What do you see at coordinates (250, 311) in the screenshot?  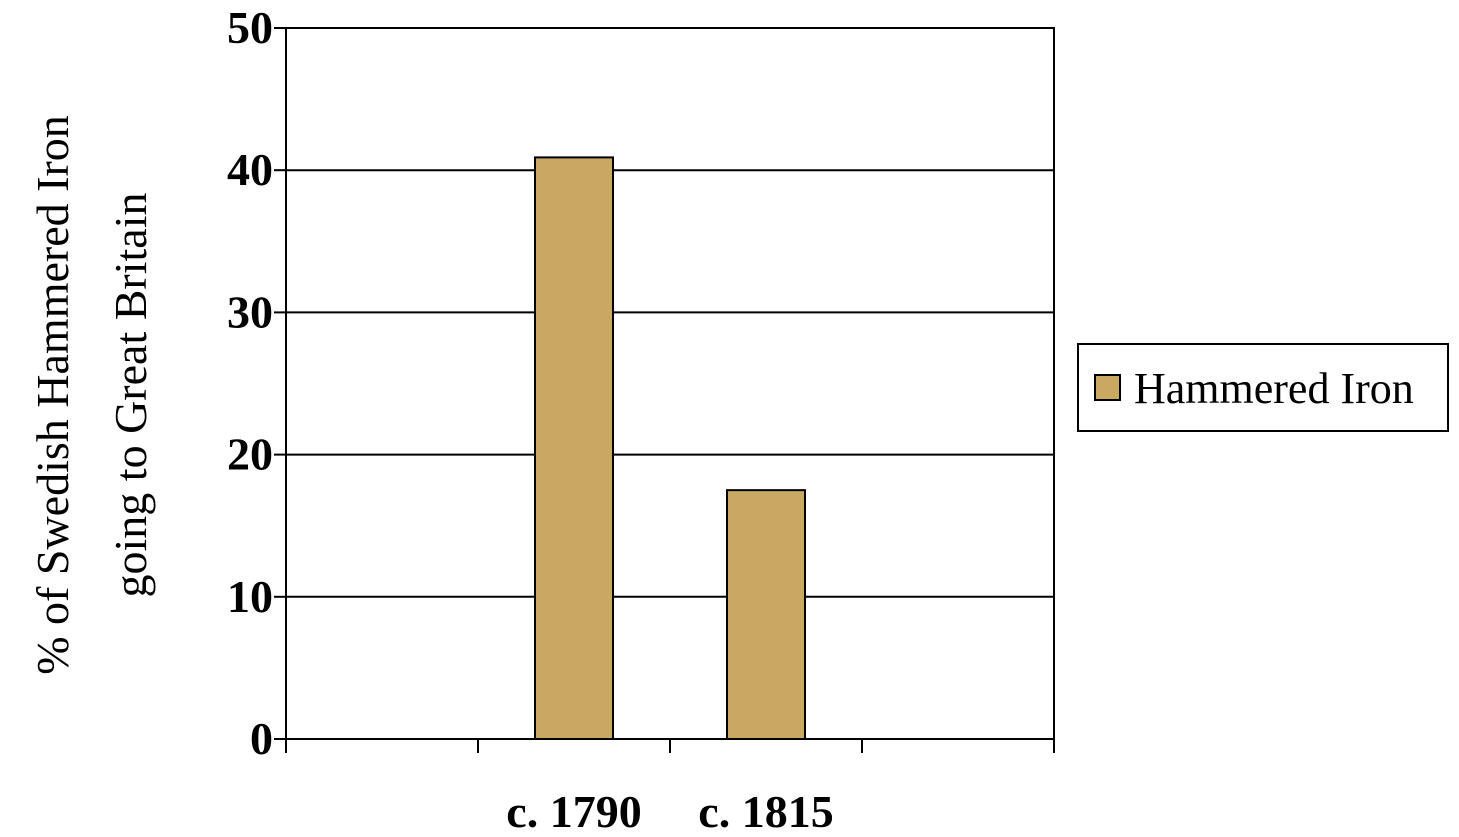 I see `y-tick-label: 30` at bounding box center [250, 311].